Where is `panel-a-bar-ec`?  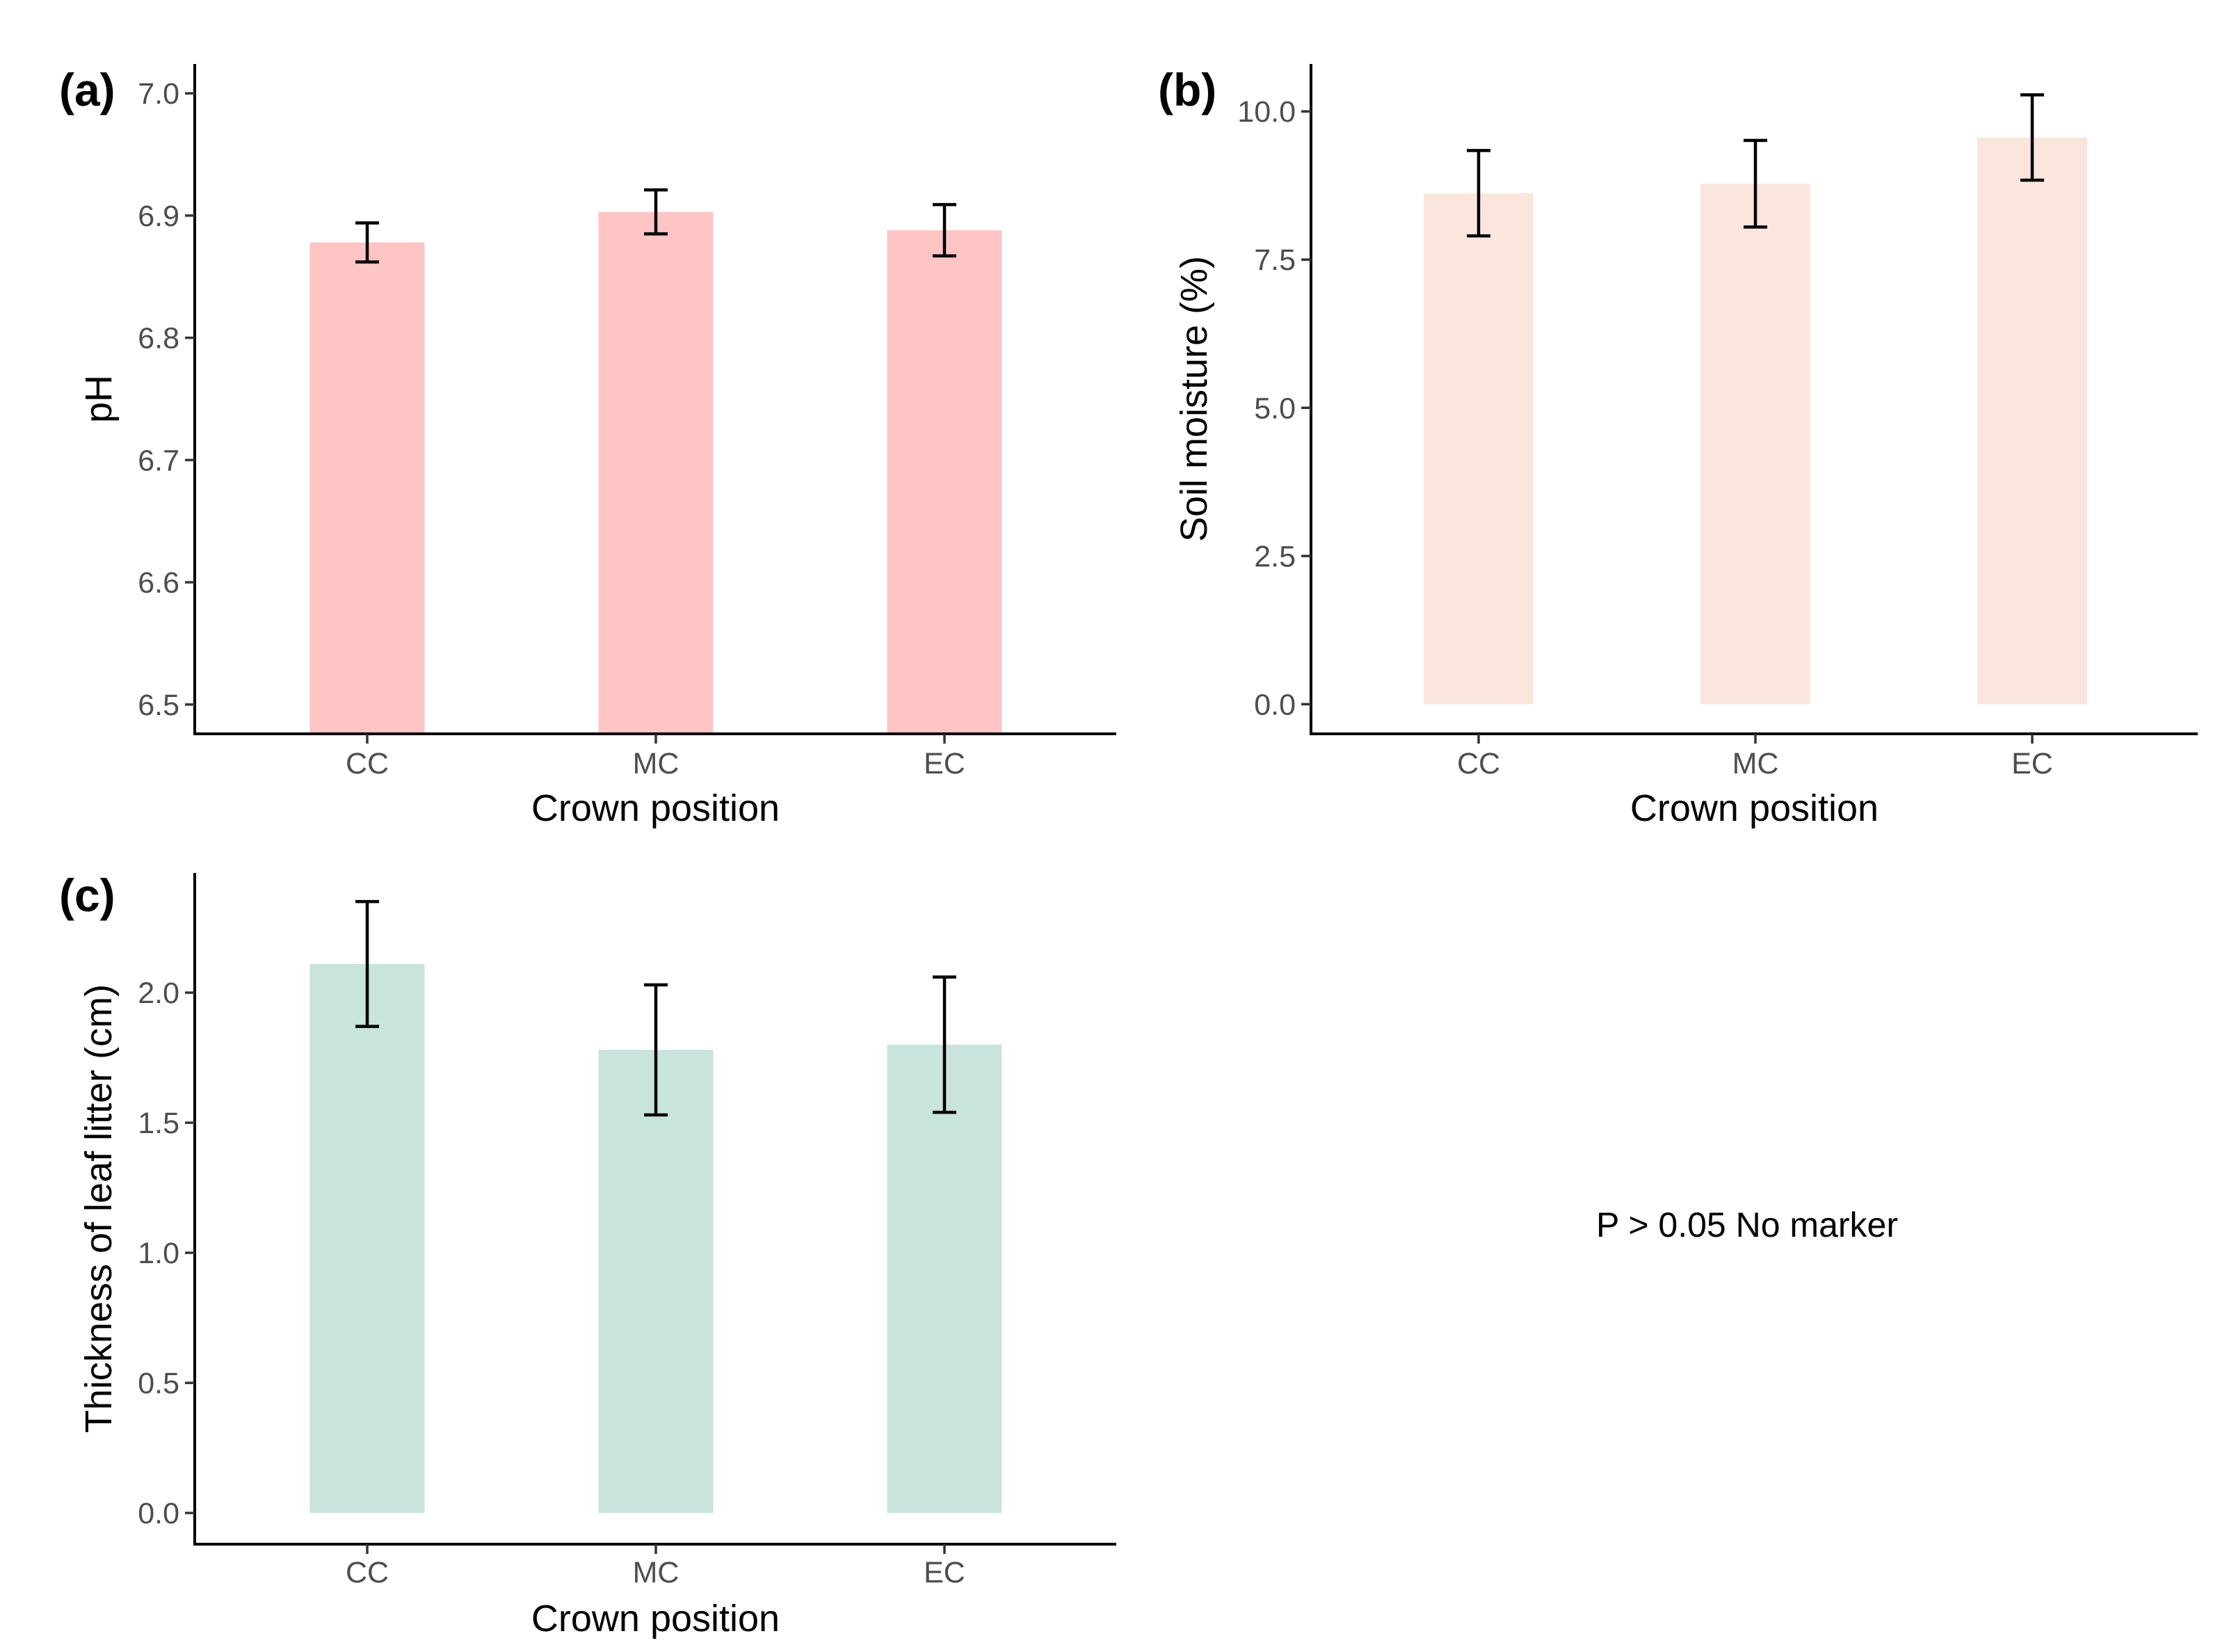 panel-a-bar-ec is located at coordinates (944, 482).